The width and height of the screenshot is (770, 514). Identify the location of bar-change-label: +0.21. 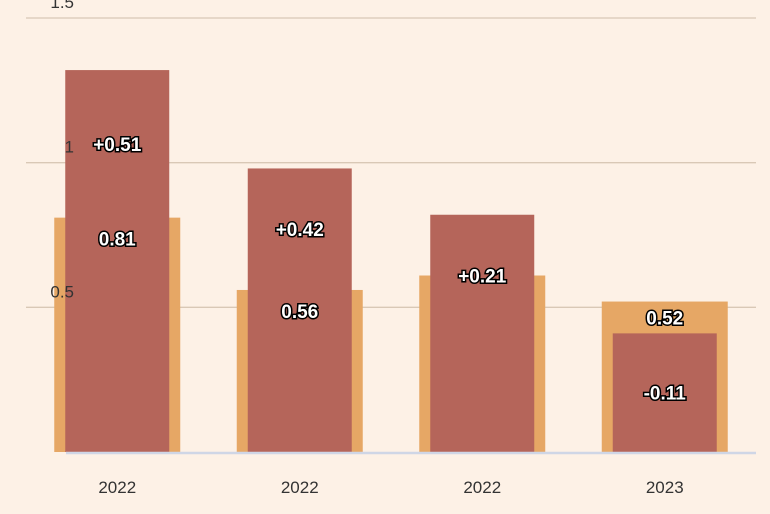
(482, 277).